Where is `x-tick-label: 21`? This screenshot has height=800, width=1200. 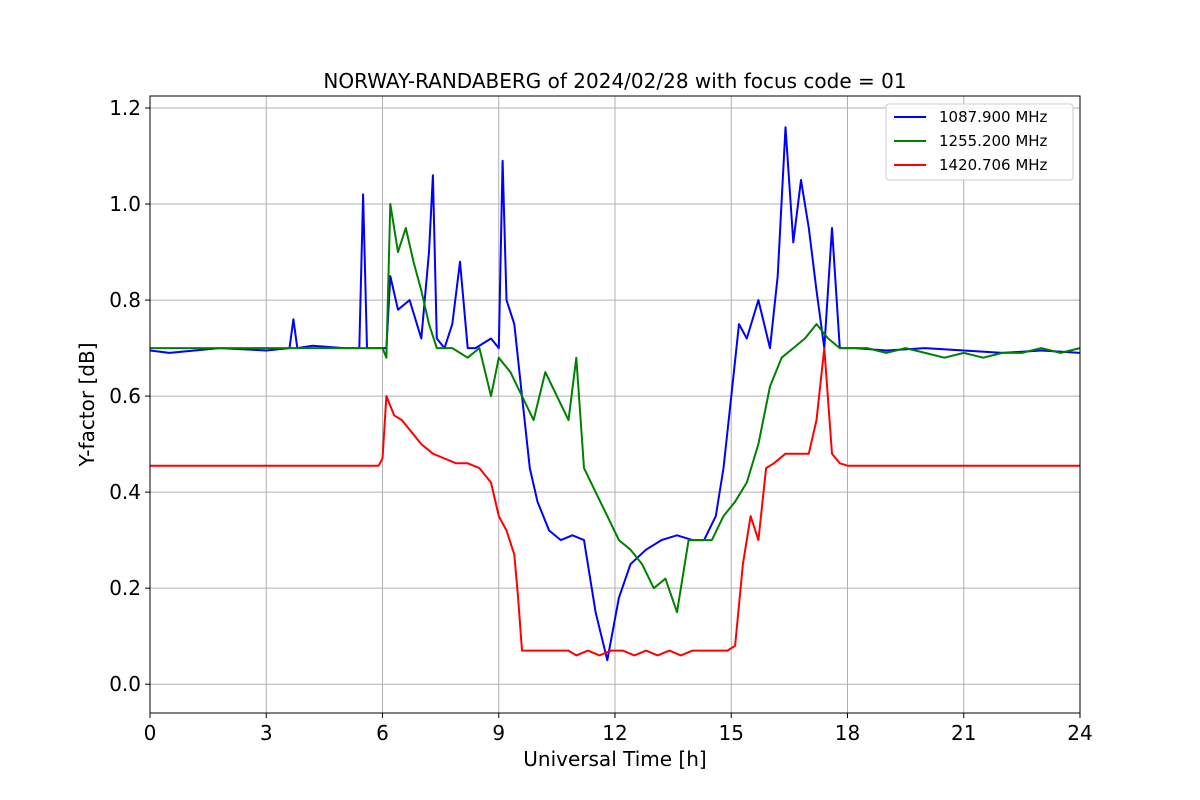
x-tick-label: 21 is located at coordinates (963, 733).